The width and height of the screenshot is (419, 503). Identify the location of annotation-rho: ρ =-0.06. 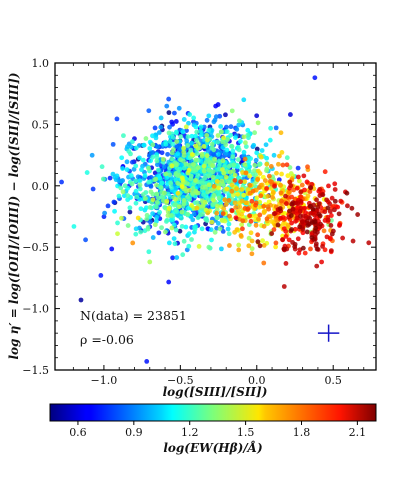
(107, 339).